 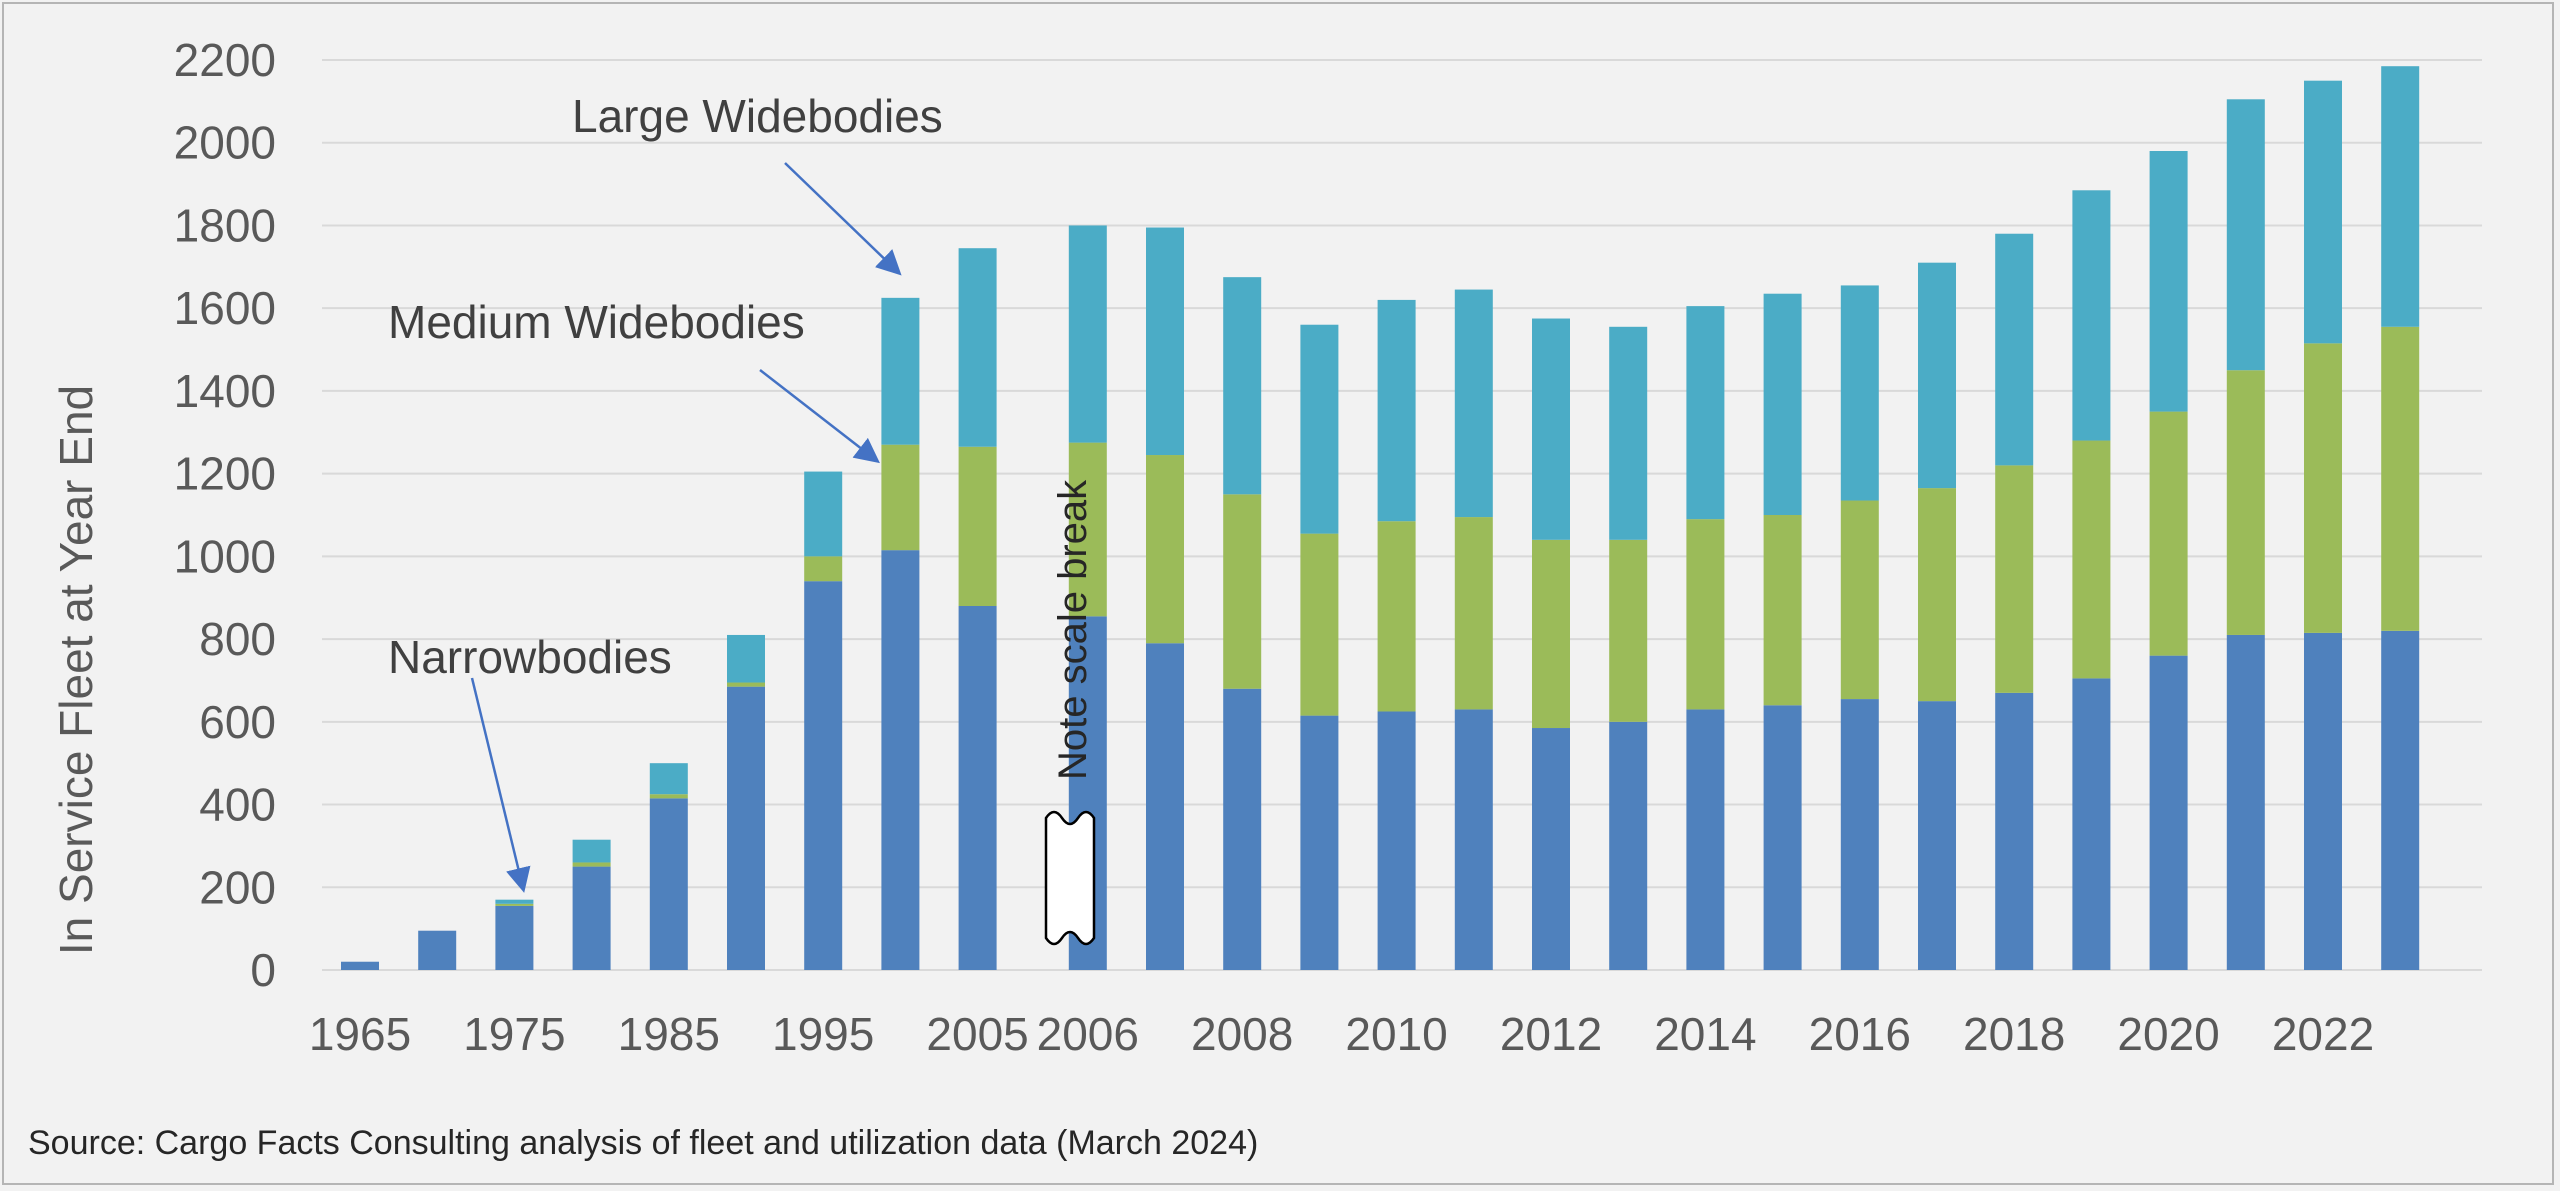 What do you see at coordinates (1782, 610) in the screenshot?
I see `bar-segment-medium-widebodies-2015` at bounding box center [1782, 610].